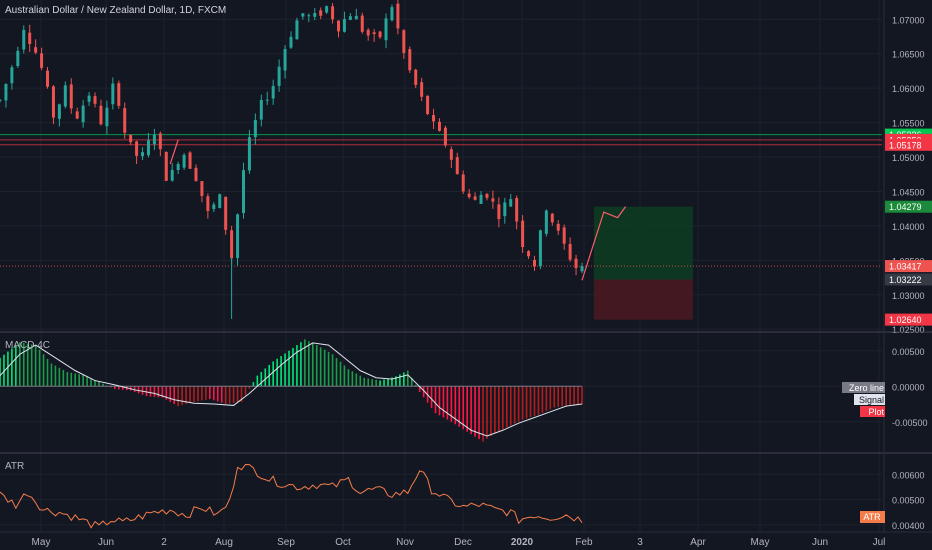 The height and width of the screenshot is (550, 932). Describe the element at coordinates (908, 501) in the screenshot. I see `atr-tick-label: 0.00500` at that location.